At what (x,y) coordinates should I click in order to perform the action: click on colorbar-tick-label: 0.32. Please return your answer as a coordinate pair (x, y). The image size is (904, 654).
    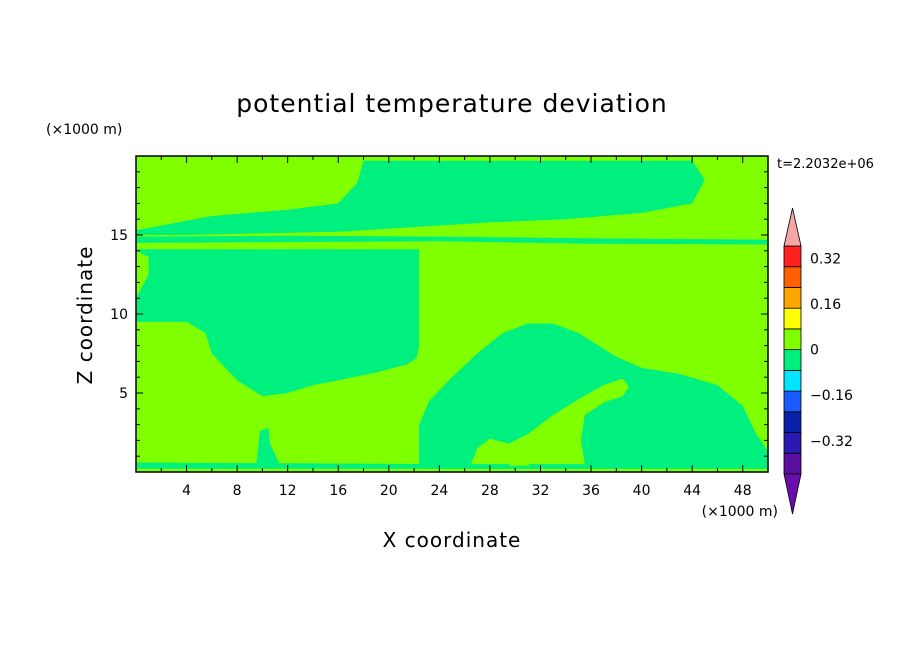
    Looking at the image, I should click on (825, 259).